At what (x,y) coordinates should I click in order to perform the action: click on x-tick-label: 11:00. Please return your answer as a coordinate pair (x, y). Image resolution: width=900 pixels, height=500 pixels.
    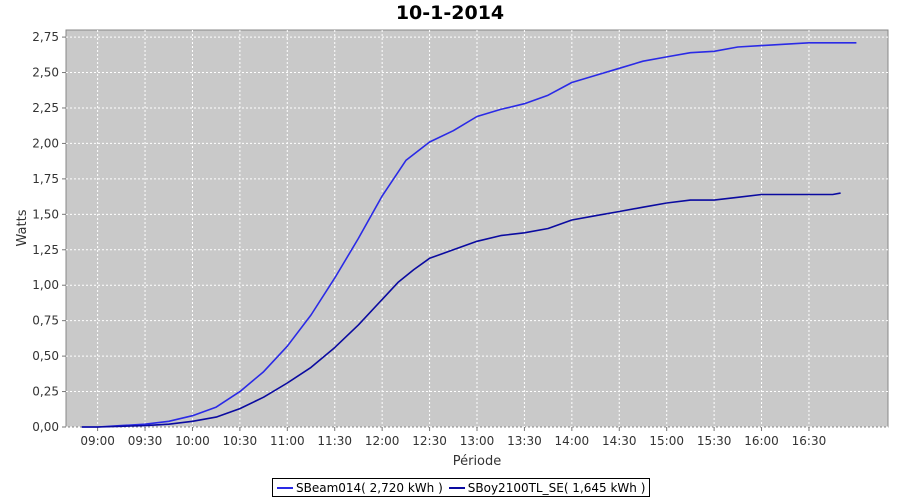
    Looking at the image, I should click on (287, 441).